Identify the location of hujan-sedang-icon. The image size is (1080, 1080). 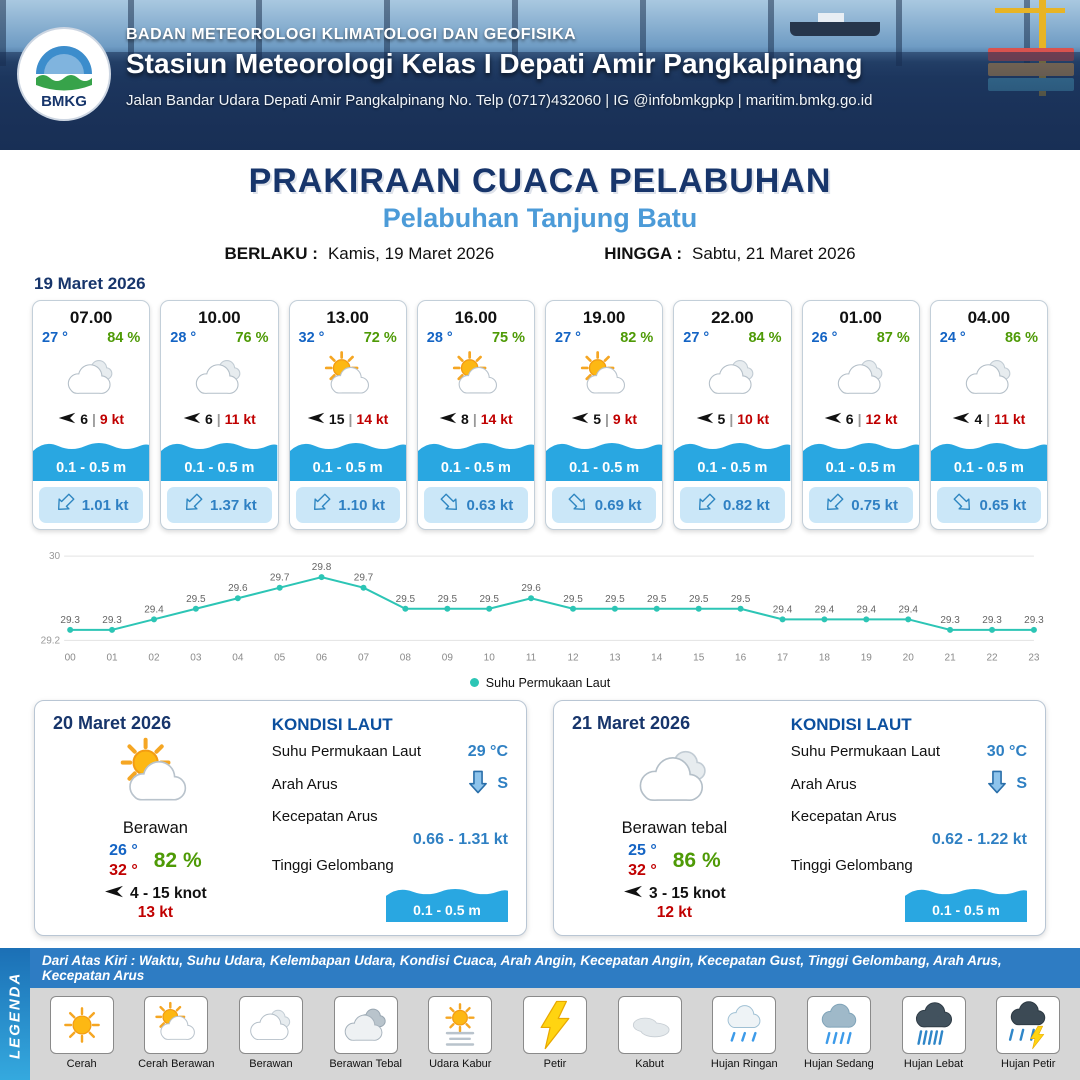
(838, 1024).